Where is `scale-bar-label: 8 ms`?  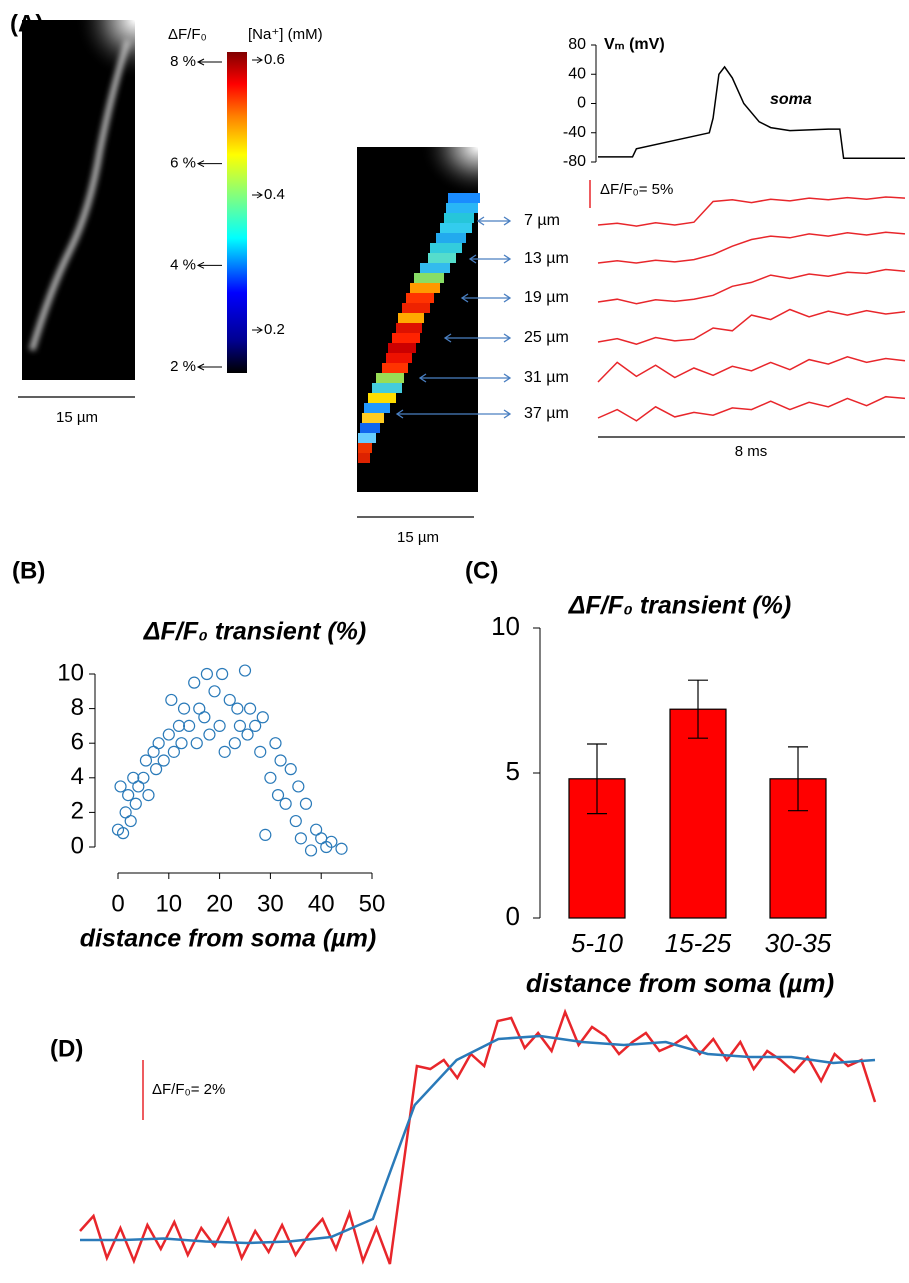 scale-bar-label: 8 ms is located at coordinates (751, 451).